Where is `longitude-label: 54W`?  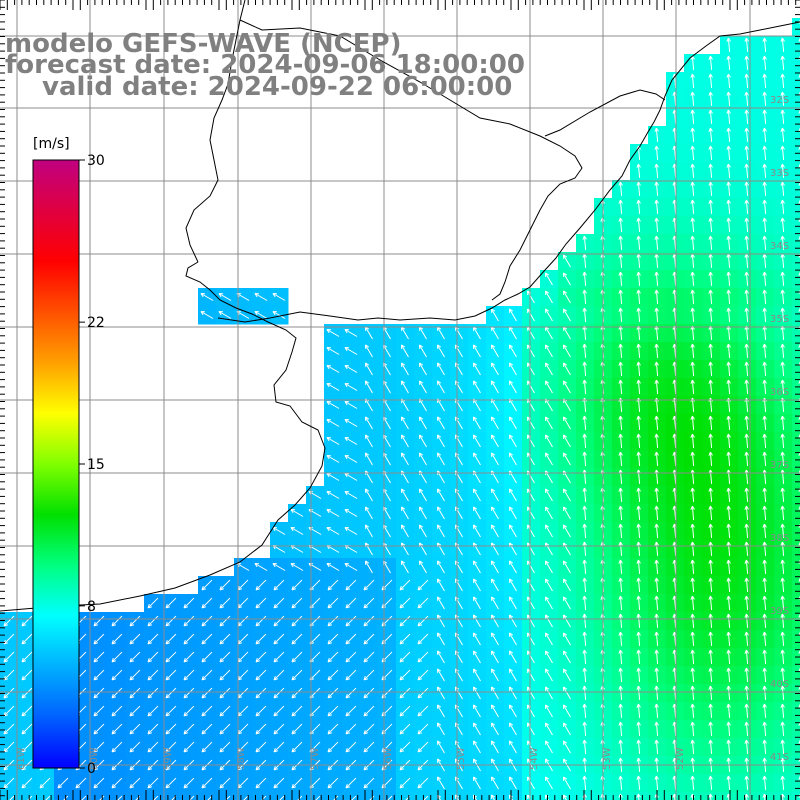
longitude-label: 54W is located at coordinates (534, 758).